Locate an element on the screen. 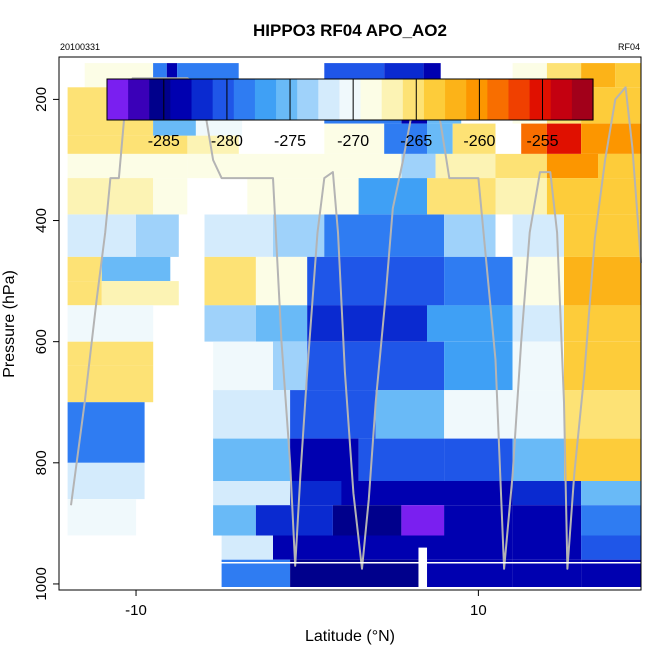  data-gap is located at coordinates (423, 567).